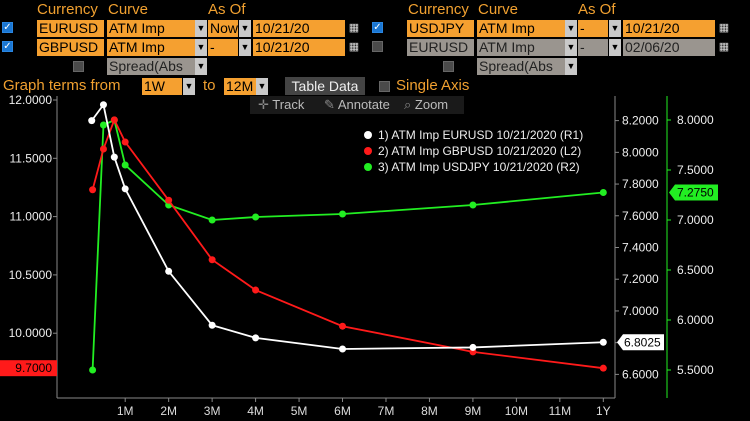  I want to click on x-axis: 1M 2M 3M 4M 5M 6M 7M 8M 9M 10M 11M 1Y, so click(364, 408).